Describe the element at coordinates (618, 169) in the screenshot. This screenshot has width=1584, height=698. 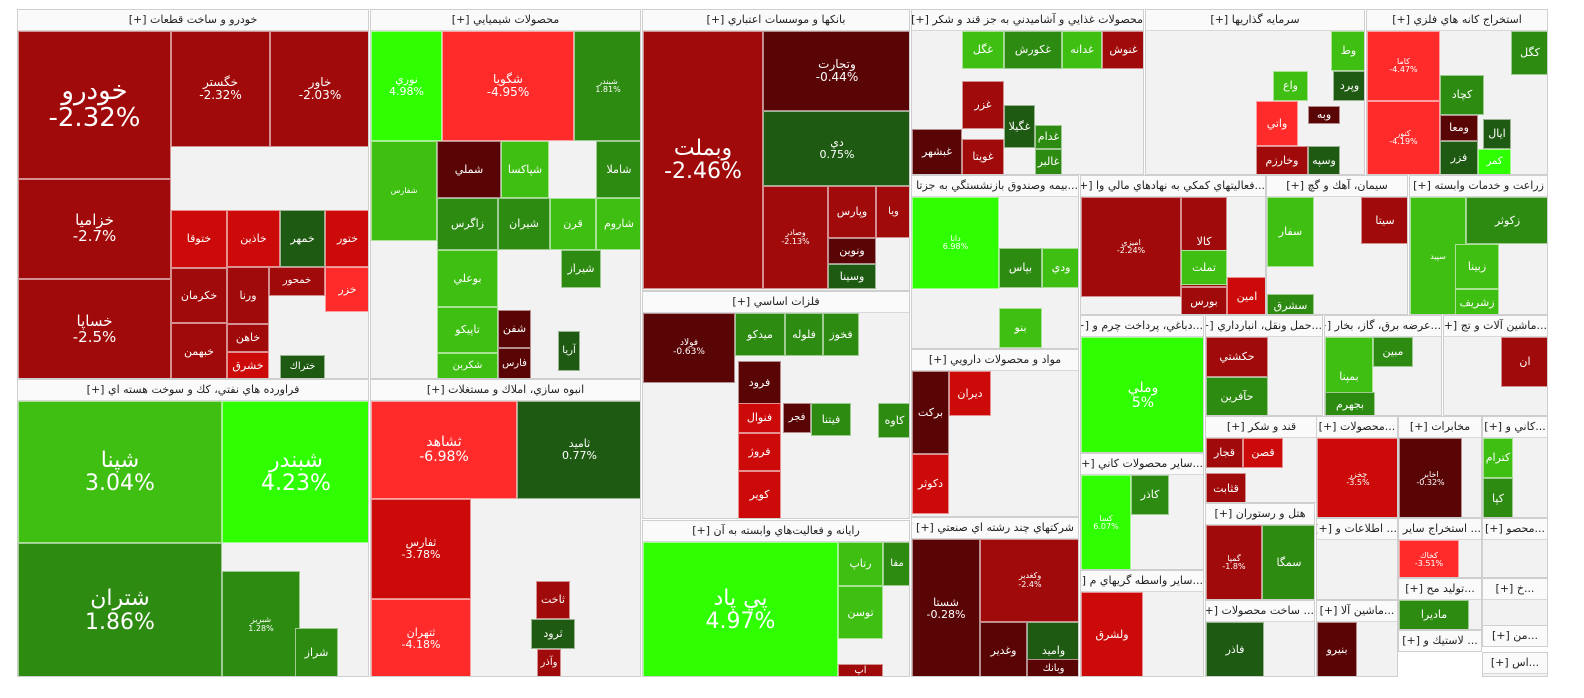
I see `stock-tile: شاملا` at that location.